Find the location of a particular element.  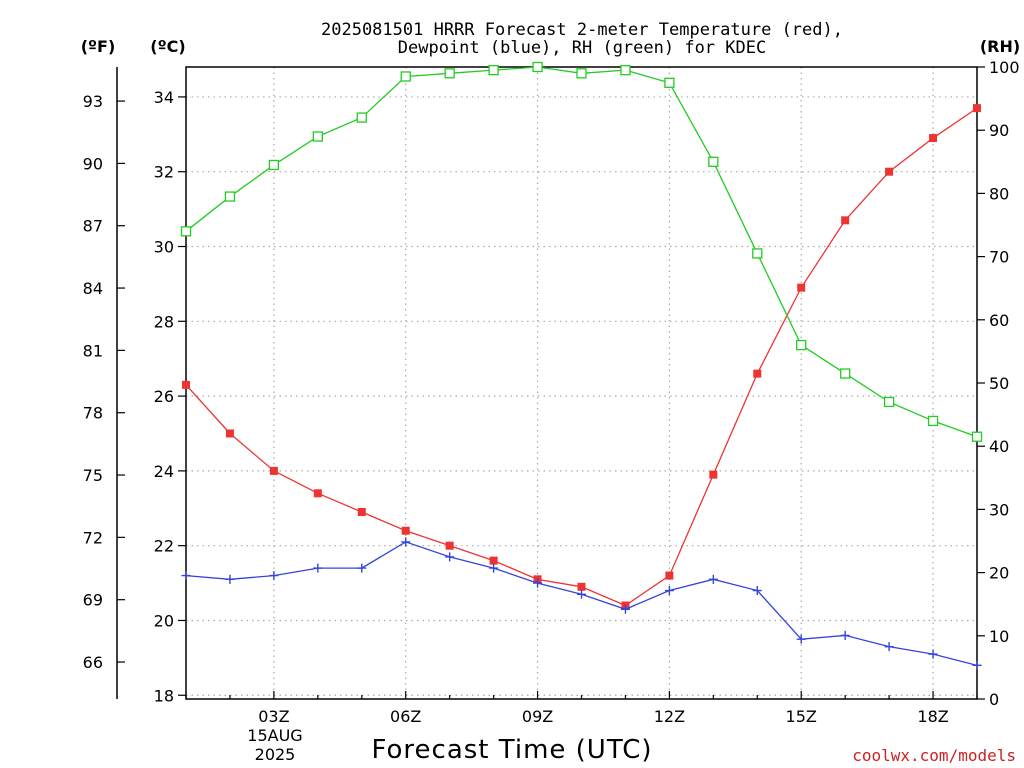

celsius-tick-label: 18 is located at coordinates (164, 695).